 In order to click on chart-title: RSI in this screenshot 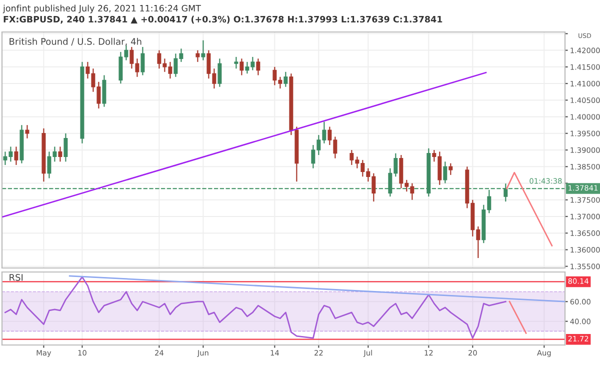, I will do `click(16, 277)`.